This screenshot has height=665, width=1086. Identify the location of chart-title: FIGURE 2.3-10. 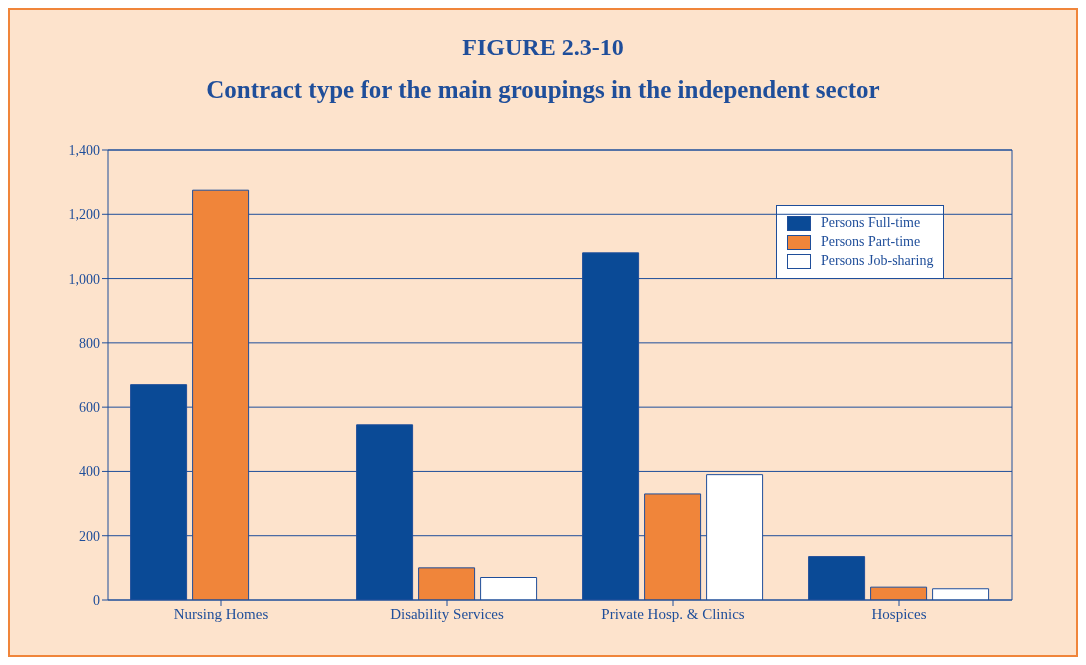
(543, 47).